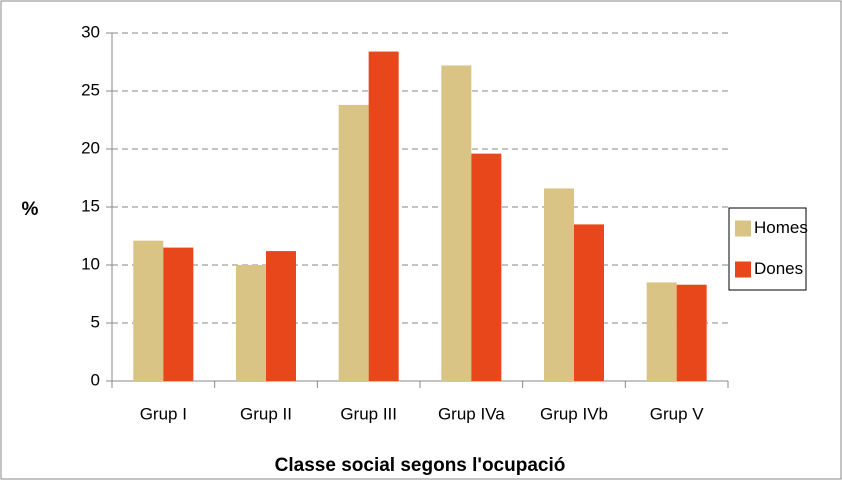  I want to click on x-tick-label: Grup V, so click(677, 413).